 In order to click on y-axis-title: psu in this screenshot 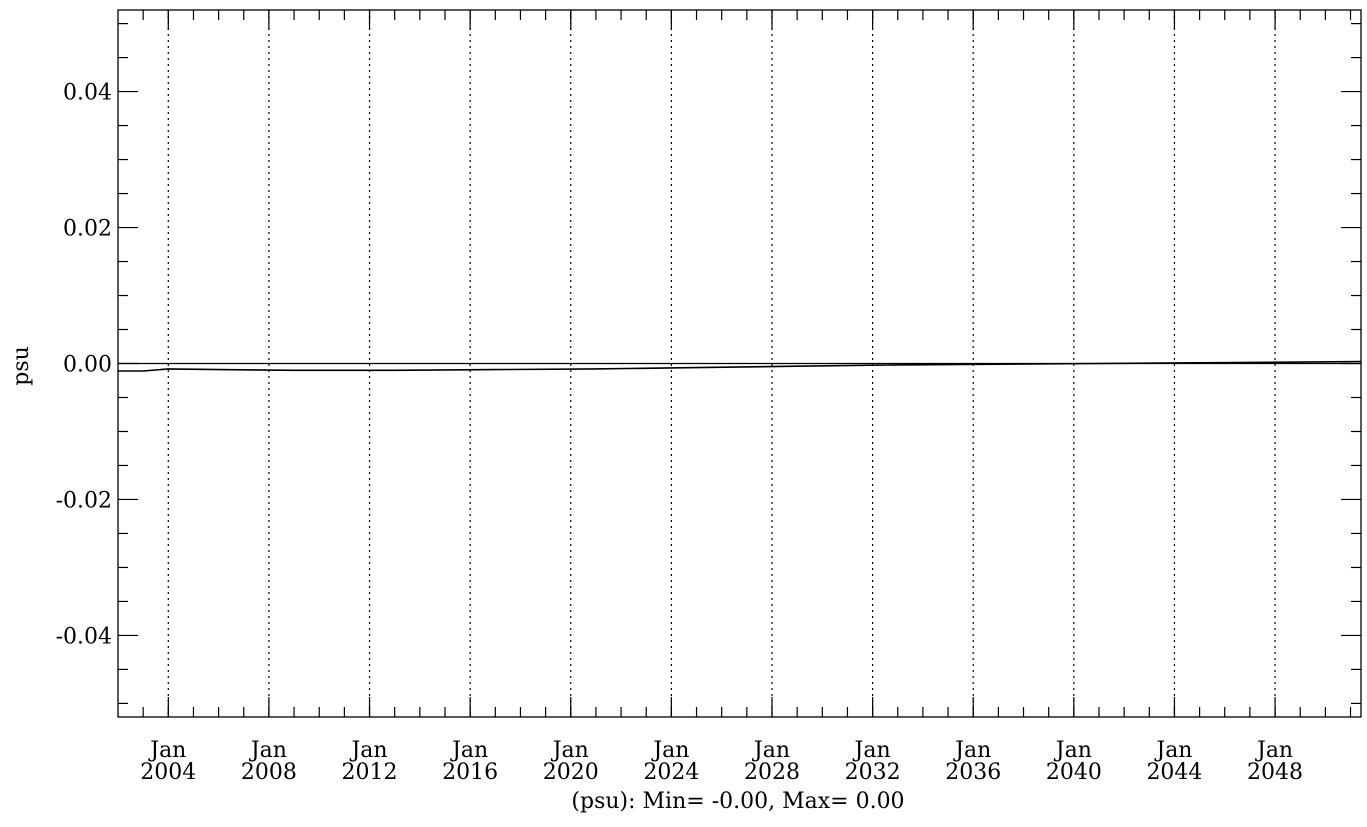, I will do `click(21, 366)`.